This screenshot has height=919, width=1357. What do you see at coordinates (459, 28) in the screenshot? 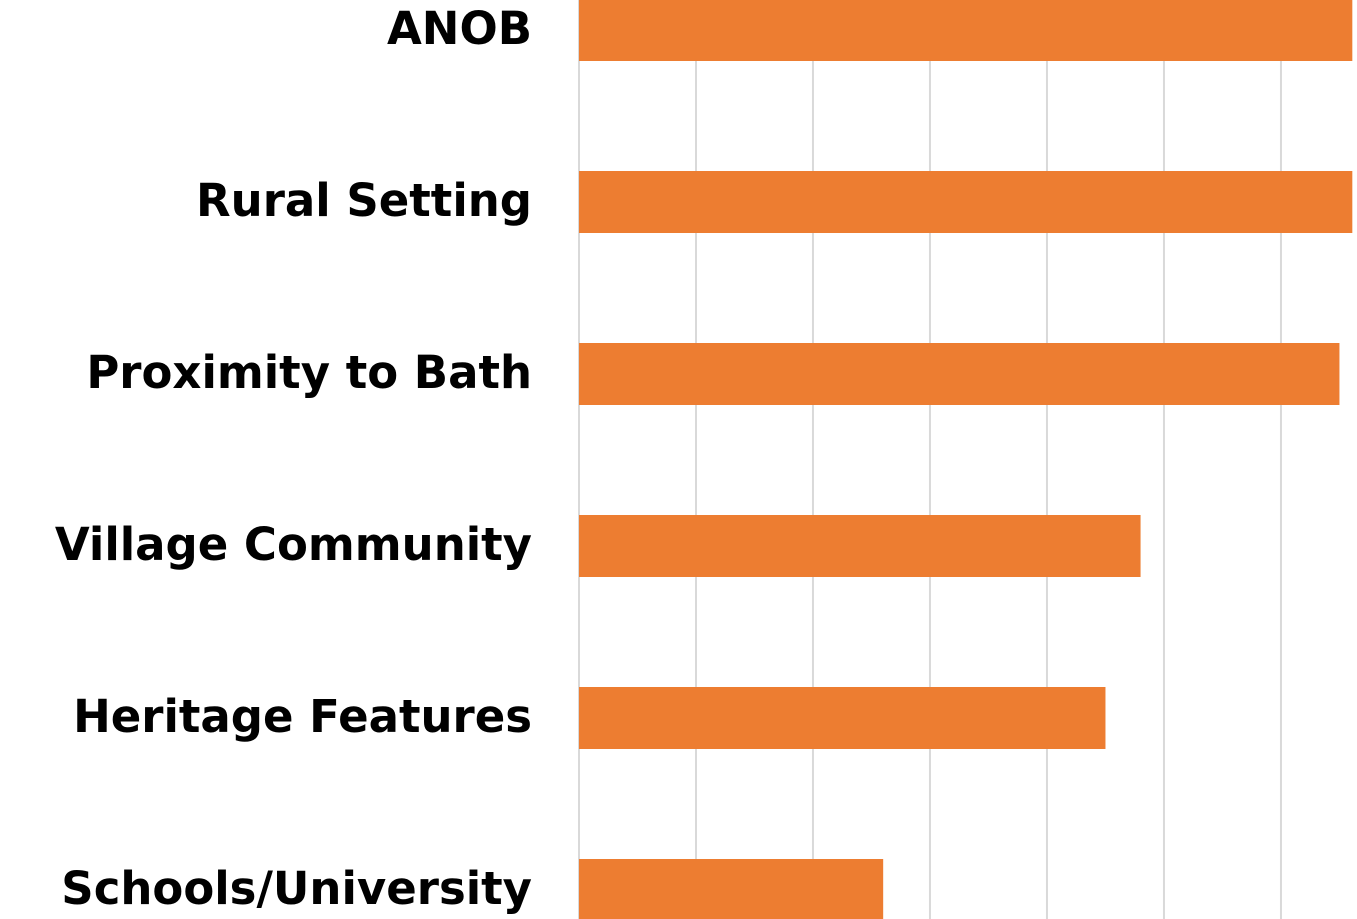
I see `y-tick-label: ANOB` at bounding box center [459, 28].